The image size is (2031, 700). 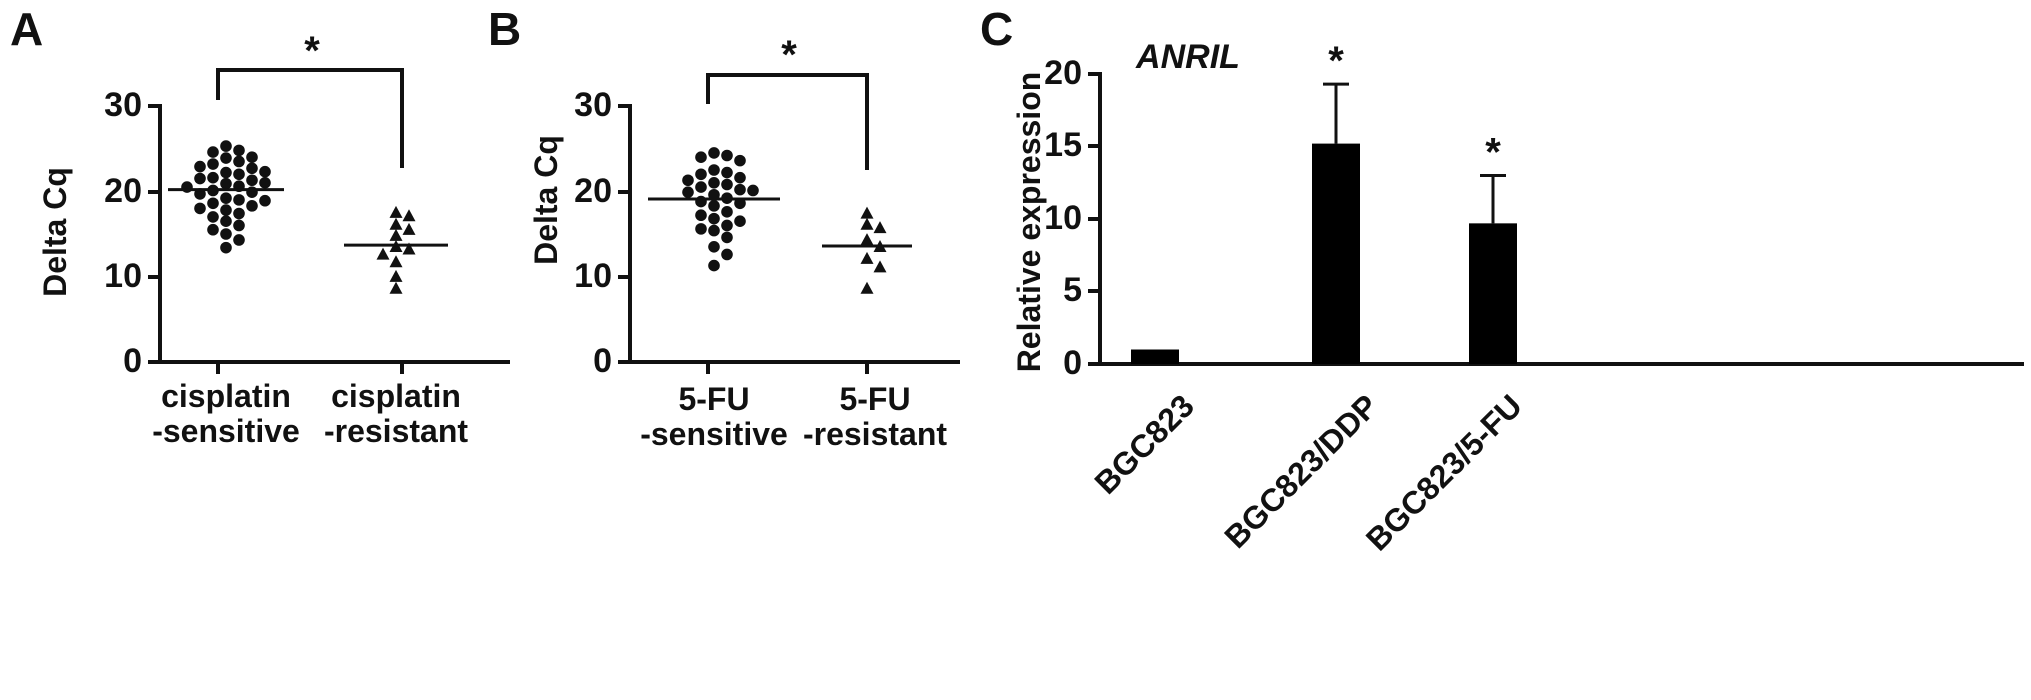 I want to click on panel-a-points, so click(x=308, y=217).